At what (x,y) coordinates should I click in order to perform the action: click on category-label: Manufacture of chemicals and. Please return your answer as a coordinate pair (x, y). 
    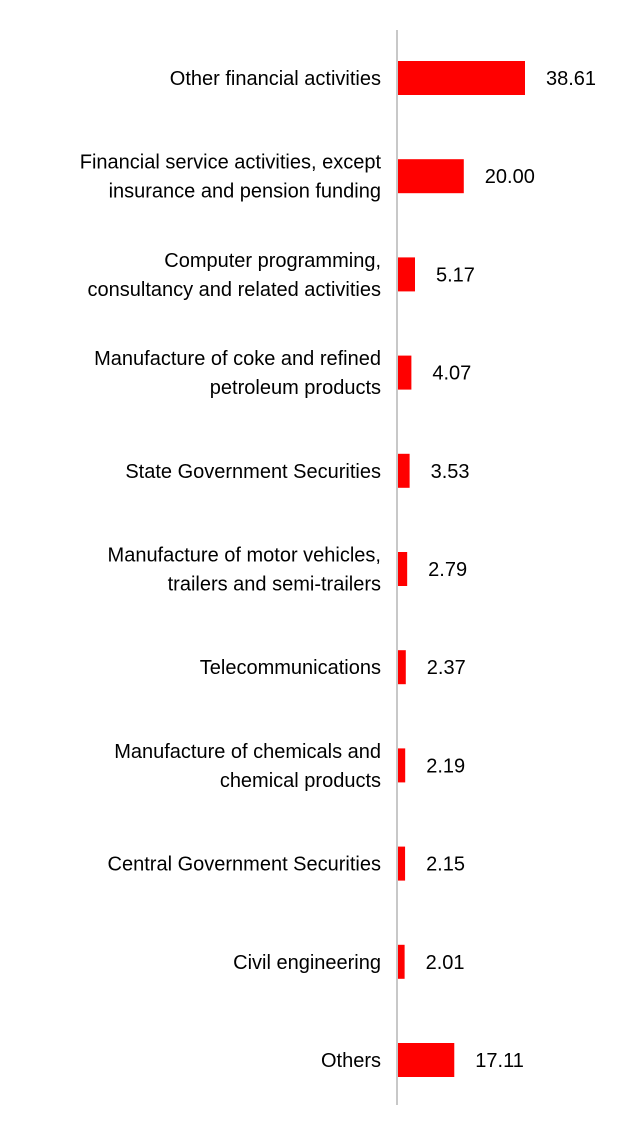
    Looking at the image, I should click on (247, 752).